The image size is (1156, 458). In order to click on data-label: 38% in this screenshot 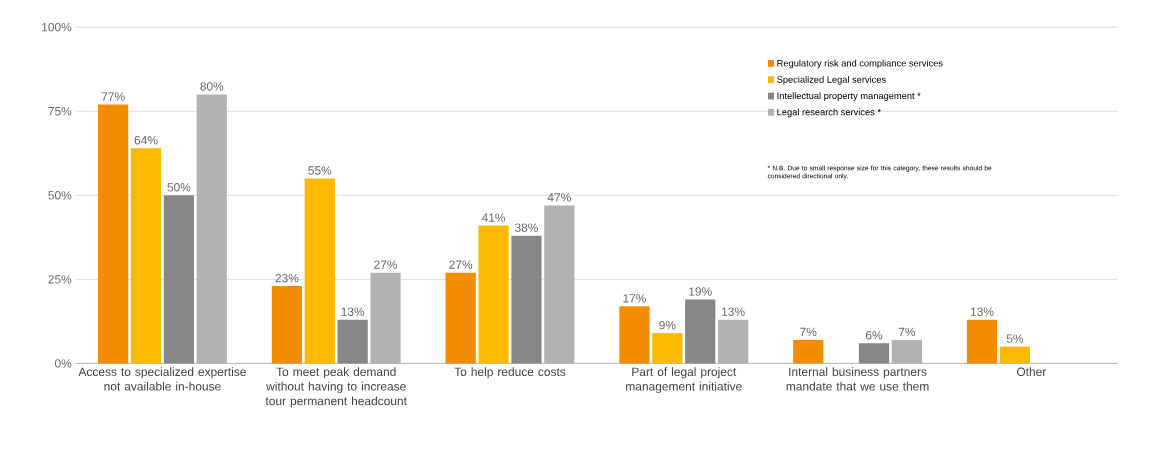, I will do `click(526, 227)`.